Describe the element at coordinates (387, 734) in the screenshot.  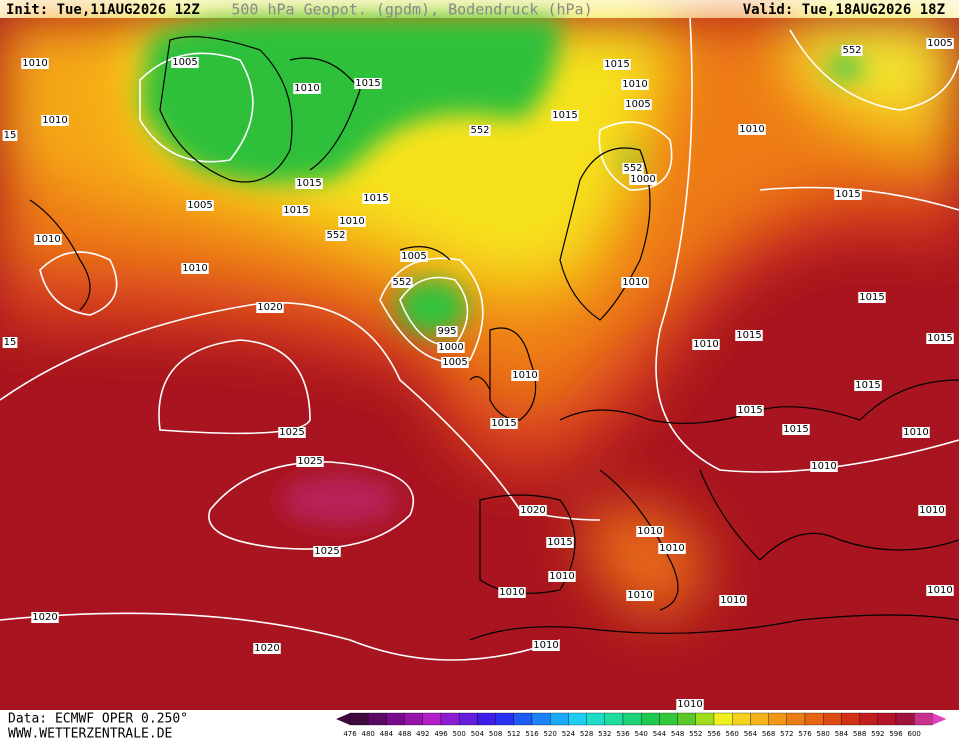
I see `colorbar-label: 484` at that location.